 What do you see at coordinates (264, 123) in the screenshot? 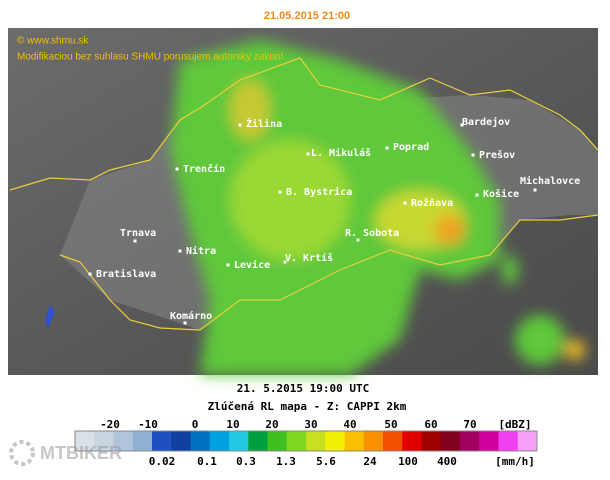
I see `city-label: Žilina` at bounding box center [264, 123].